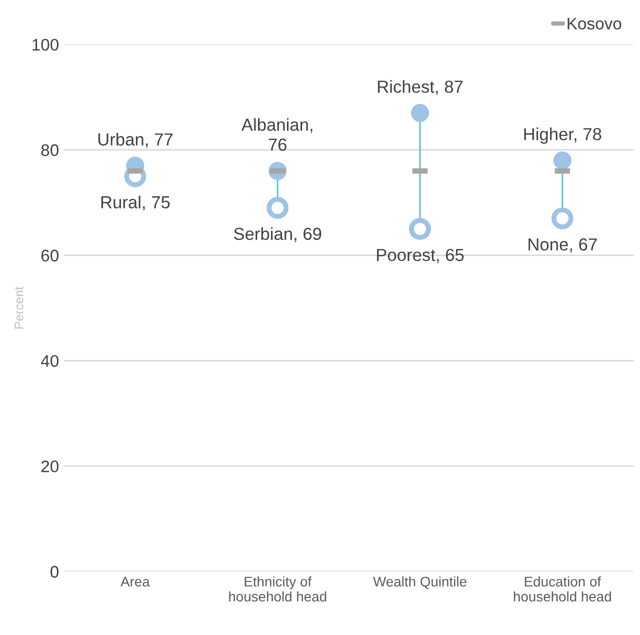 This screenshot has width=640, height=635. What do you see at coordinates (420, 87) in the screenshot?
I see `data-label: Richest, 87` at bounding box center [420, 87].